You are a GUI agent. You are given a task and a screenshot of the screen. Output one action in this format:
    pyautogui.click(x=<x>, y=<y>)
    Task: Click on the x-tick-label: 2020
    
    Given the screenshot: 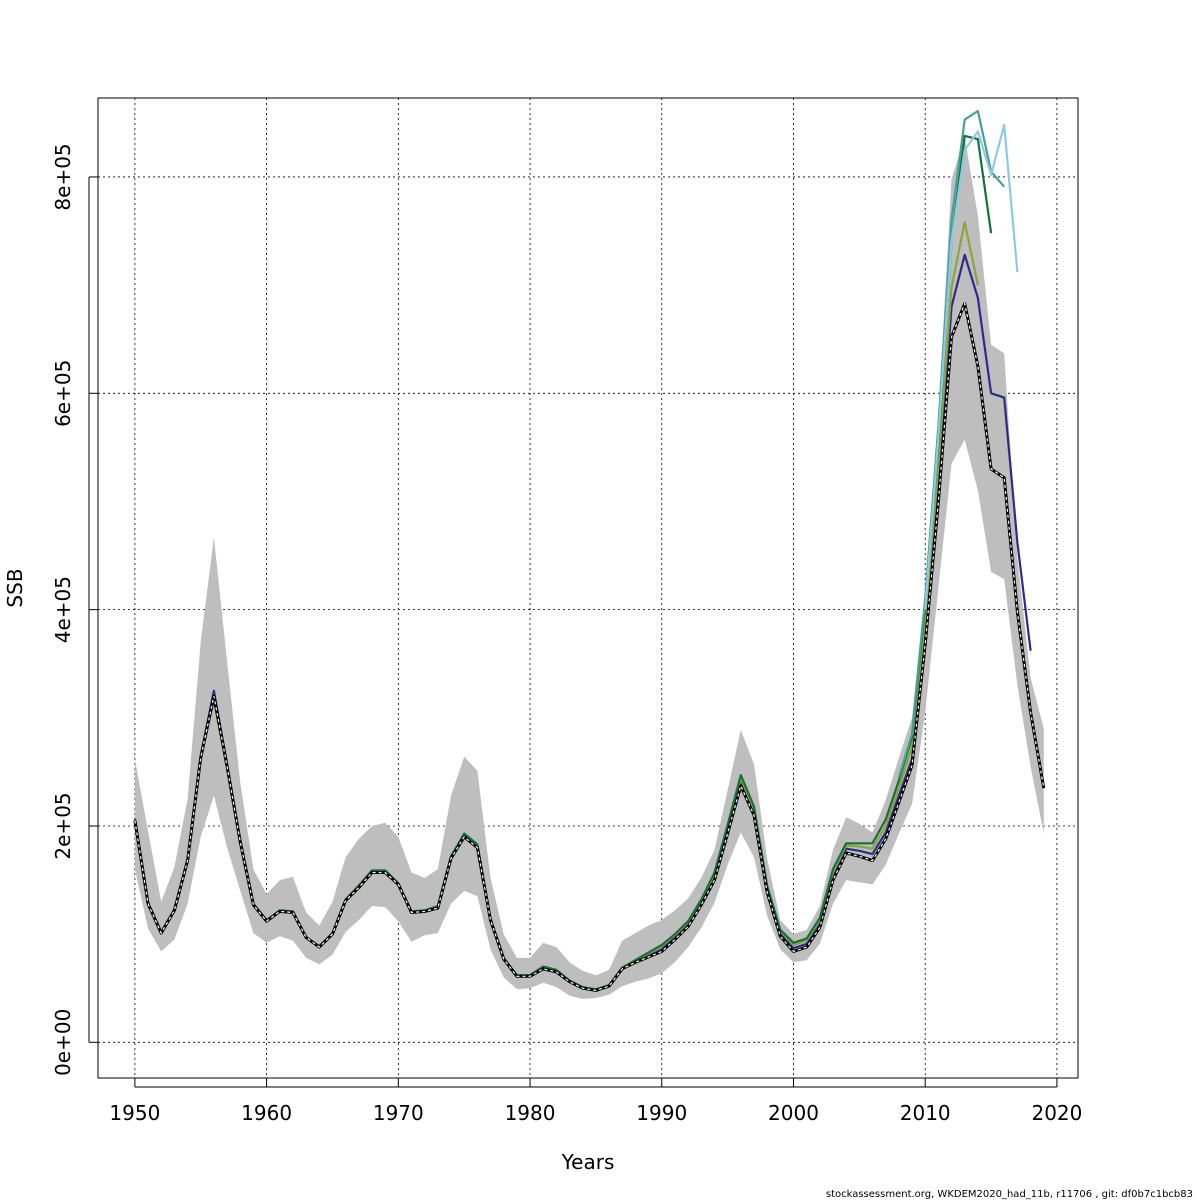 What is the action you would take?
    pyautogui.click(x=1056, y=1113)
    